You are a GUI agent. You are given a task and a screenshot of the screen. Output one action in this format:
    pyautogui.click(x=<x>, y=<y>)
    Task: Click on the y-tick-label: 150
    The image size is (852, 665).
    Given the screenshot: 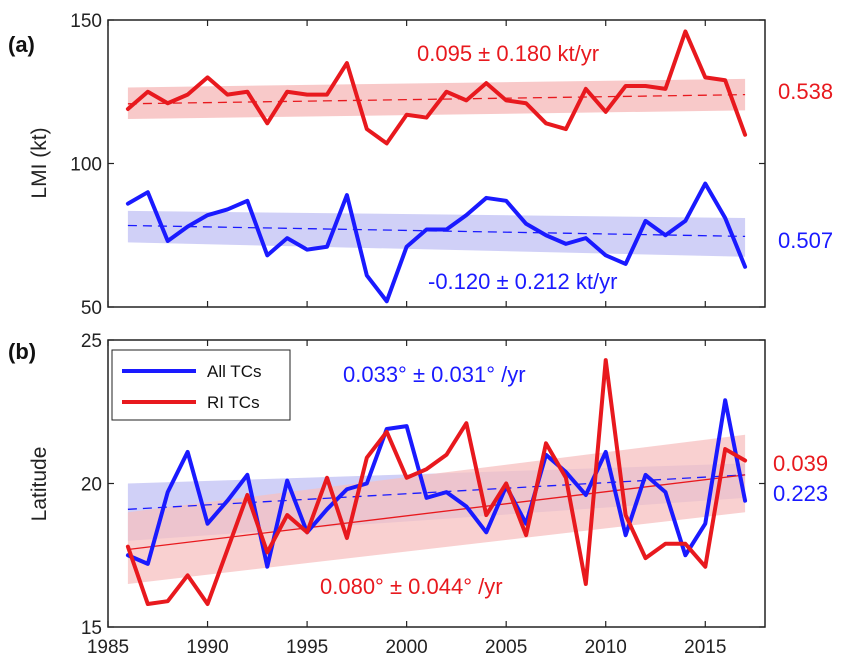 What is the action you would take?
    pyautogui.click(x=86, y=21)
    